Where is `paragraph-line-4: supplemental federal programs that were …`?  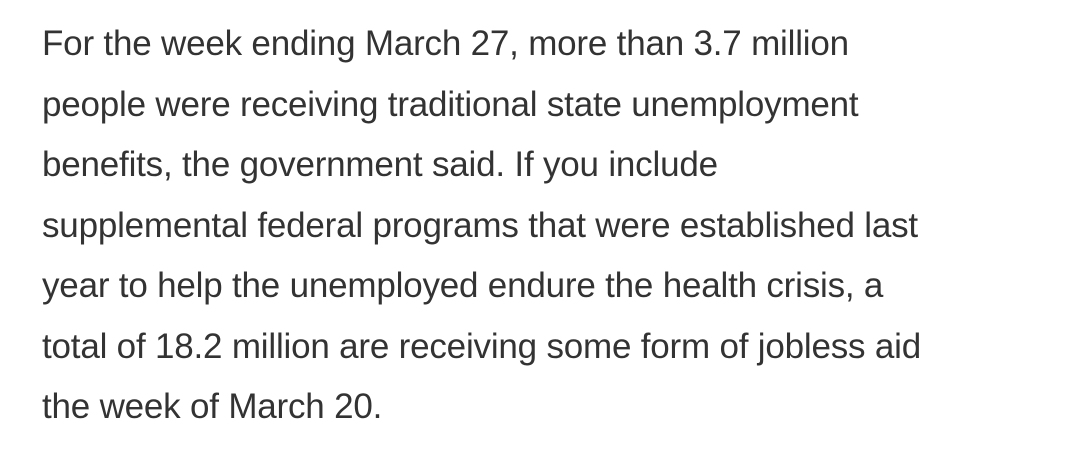 paragraph-line-4: supplemental federal programs that were … is located at coordinates (480, 225).